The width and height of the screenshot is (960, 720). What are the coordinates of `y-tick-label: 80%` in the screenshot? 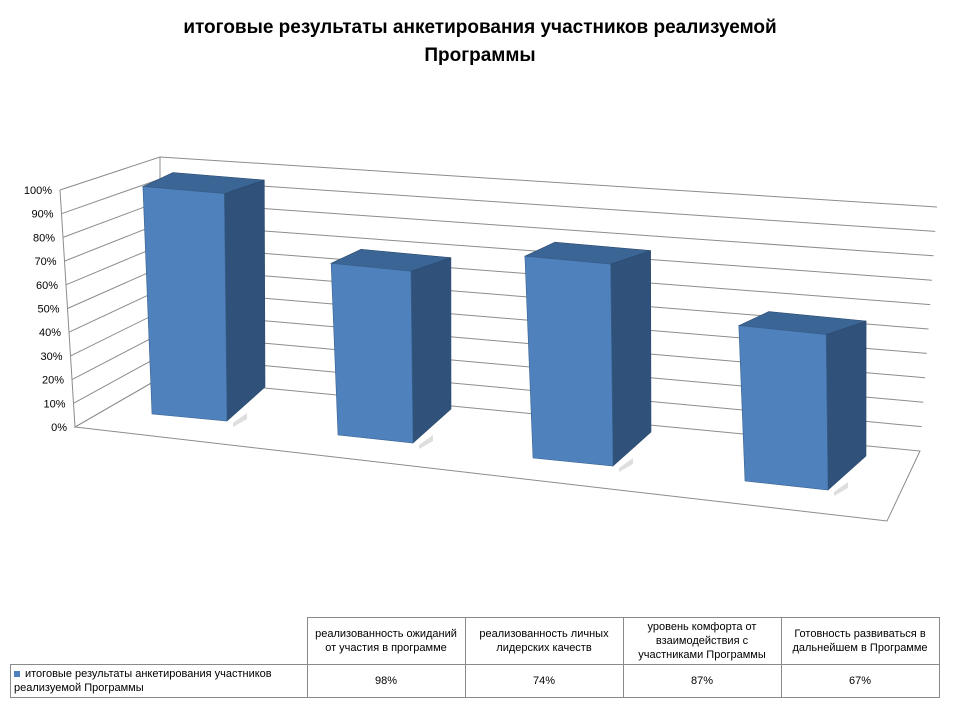 It's located at (44, 238).